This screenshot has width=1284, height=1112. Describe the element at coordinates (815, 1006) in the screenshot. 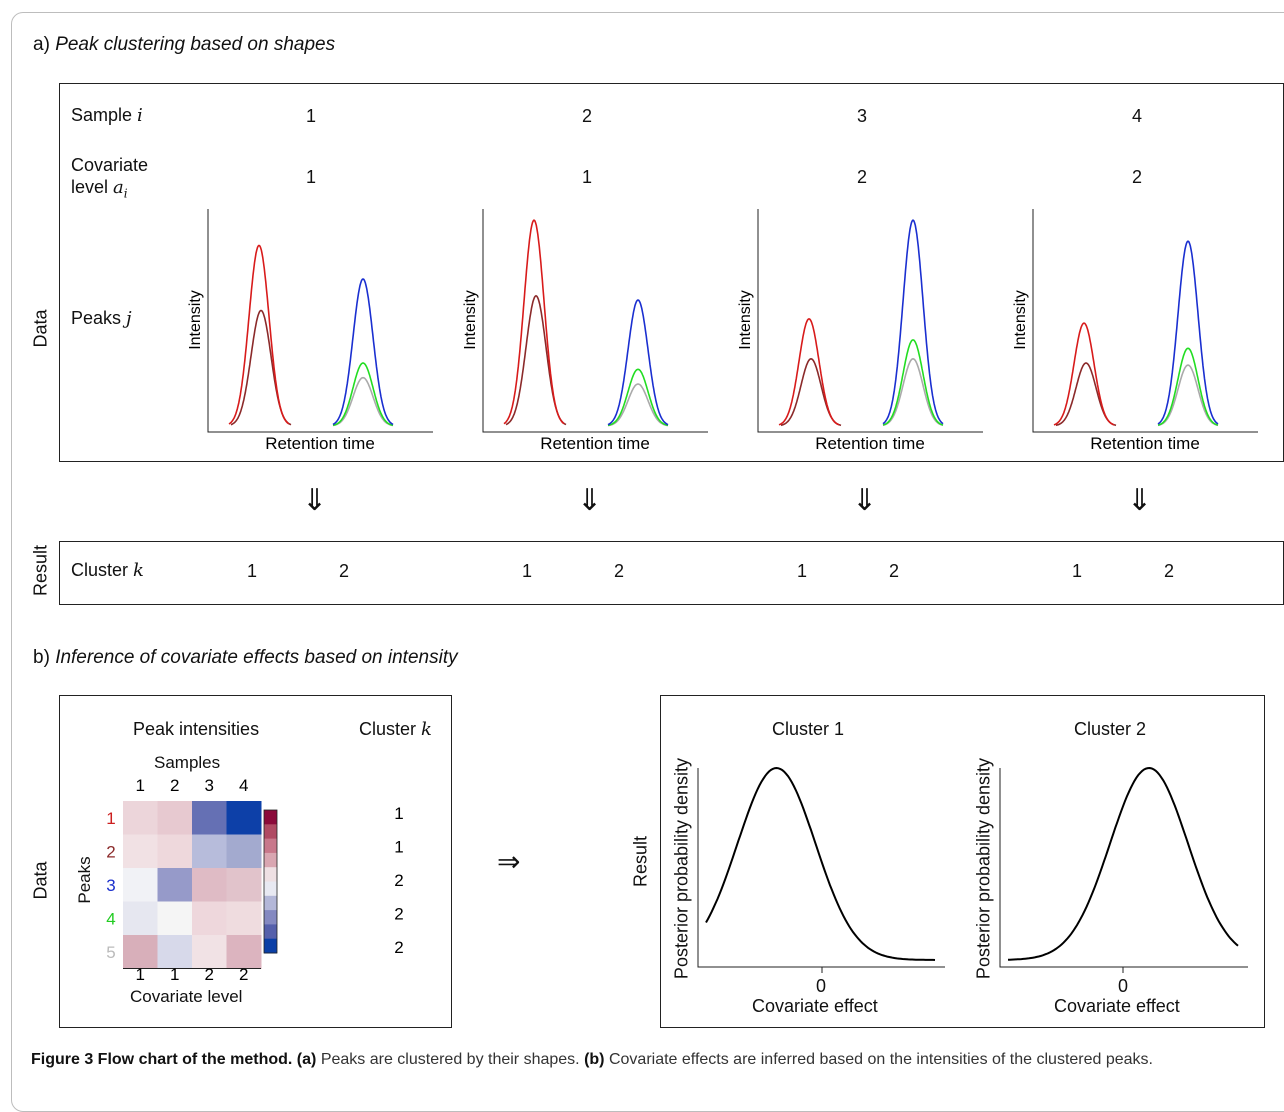

I see `posterior-xlabel-1: Covariate effect` at that location.